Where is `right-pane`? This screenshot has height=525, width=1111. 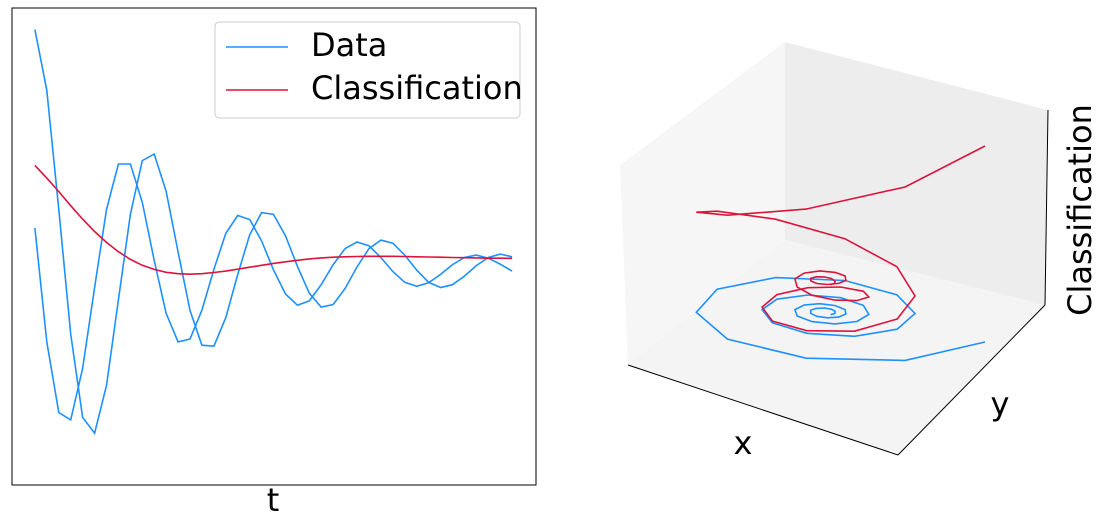 right-pane is located at coordinates (916, 173).